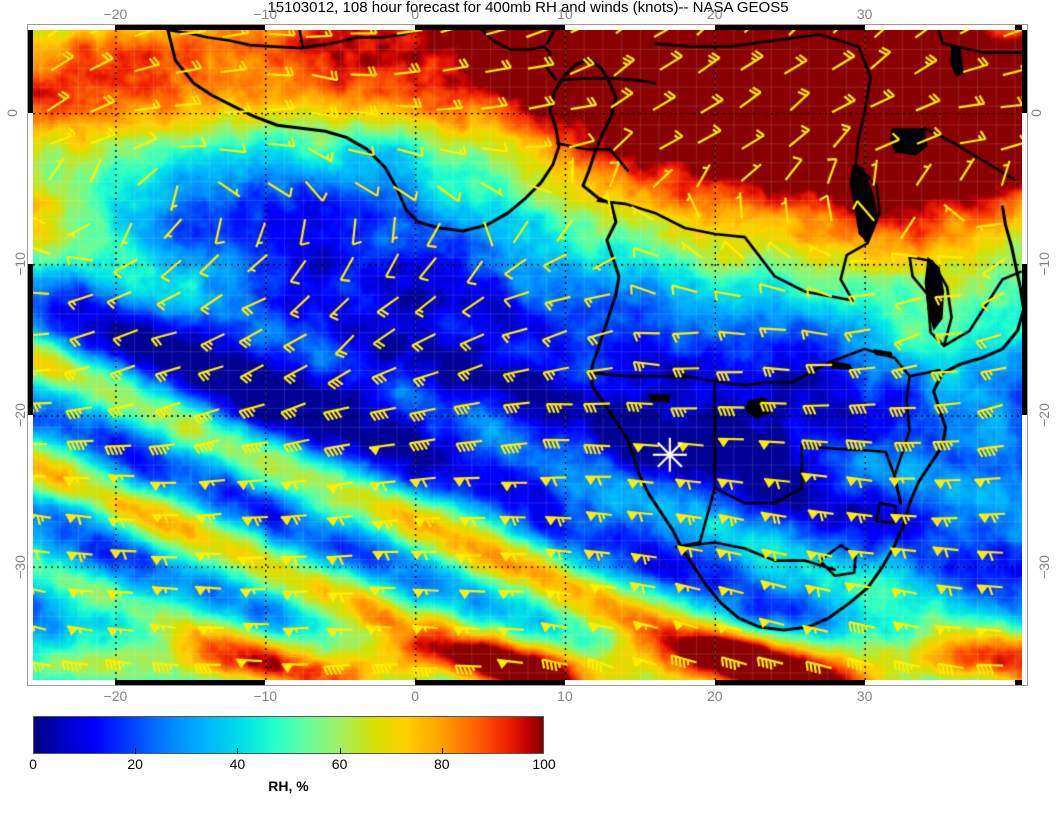  Describe the element at coordinates (339, 764) in the screenshot. I see `colorbar-label-3: 60` at that location.